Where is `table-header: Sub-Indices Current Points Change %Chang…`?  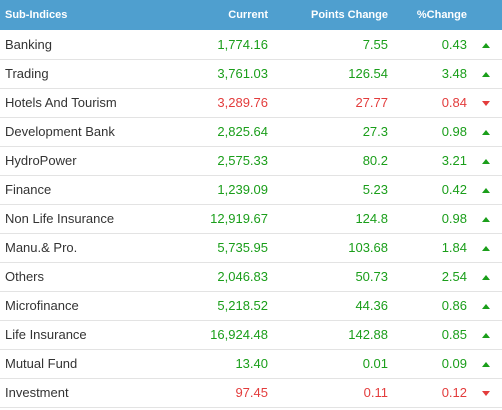
table-header: Sub-Indices Current Points Change %Chang… is located at coordinates (251, 15).